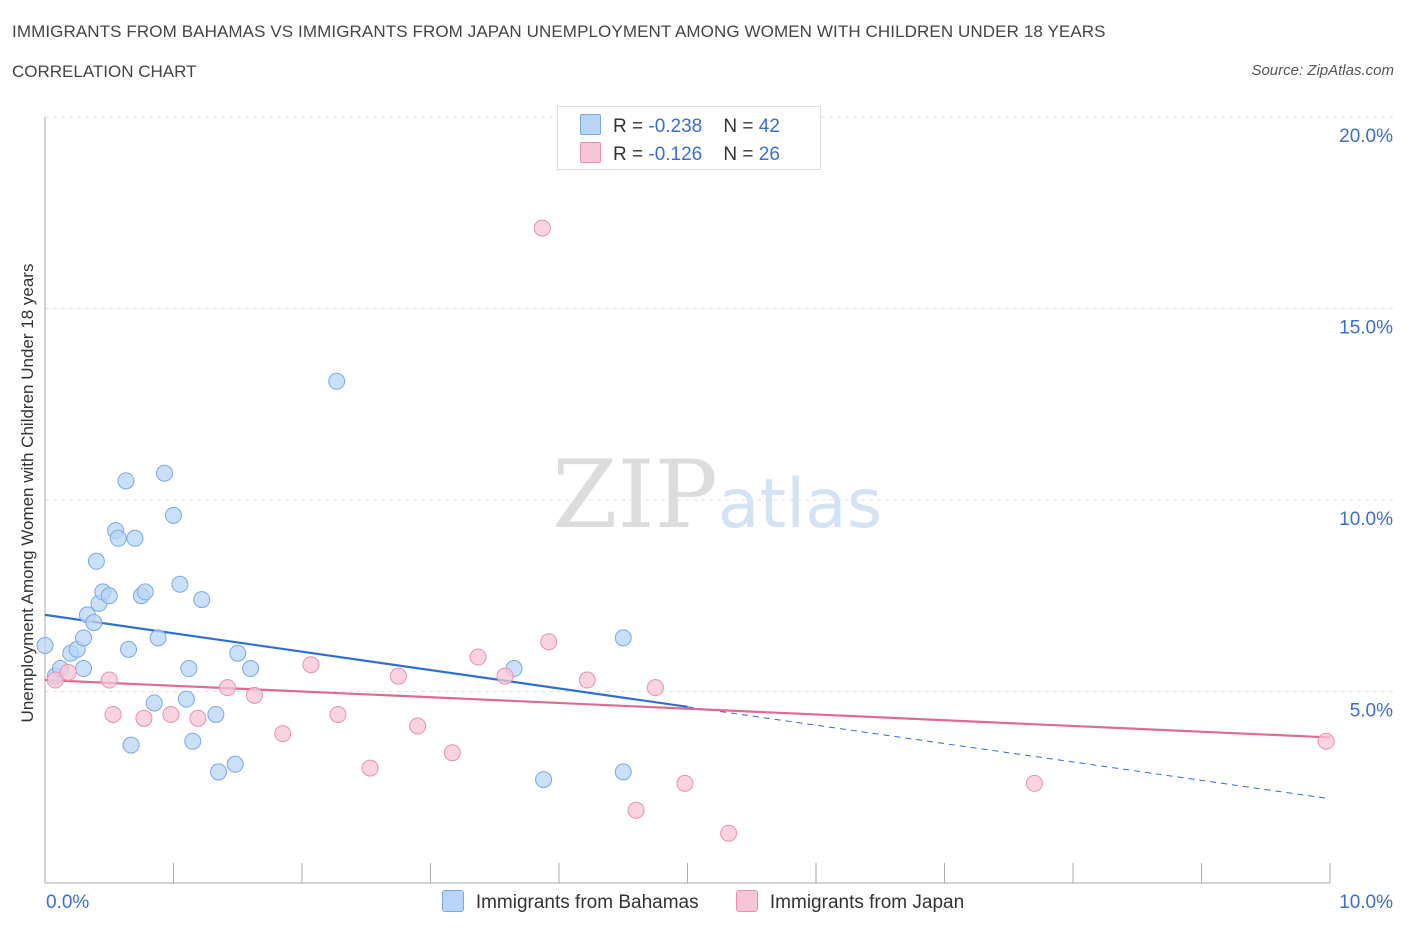 The image size is (1406, 930). I want to click on watermark-zip: ZIP, so click(635, 495).